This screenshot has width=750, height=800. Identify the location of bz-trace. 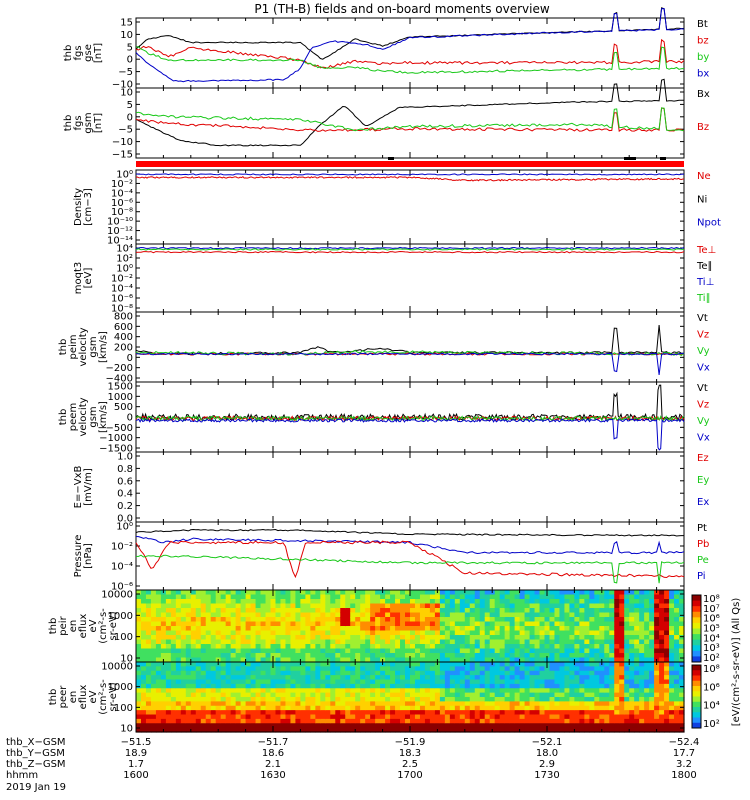
(410, 53).